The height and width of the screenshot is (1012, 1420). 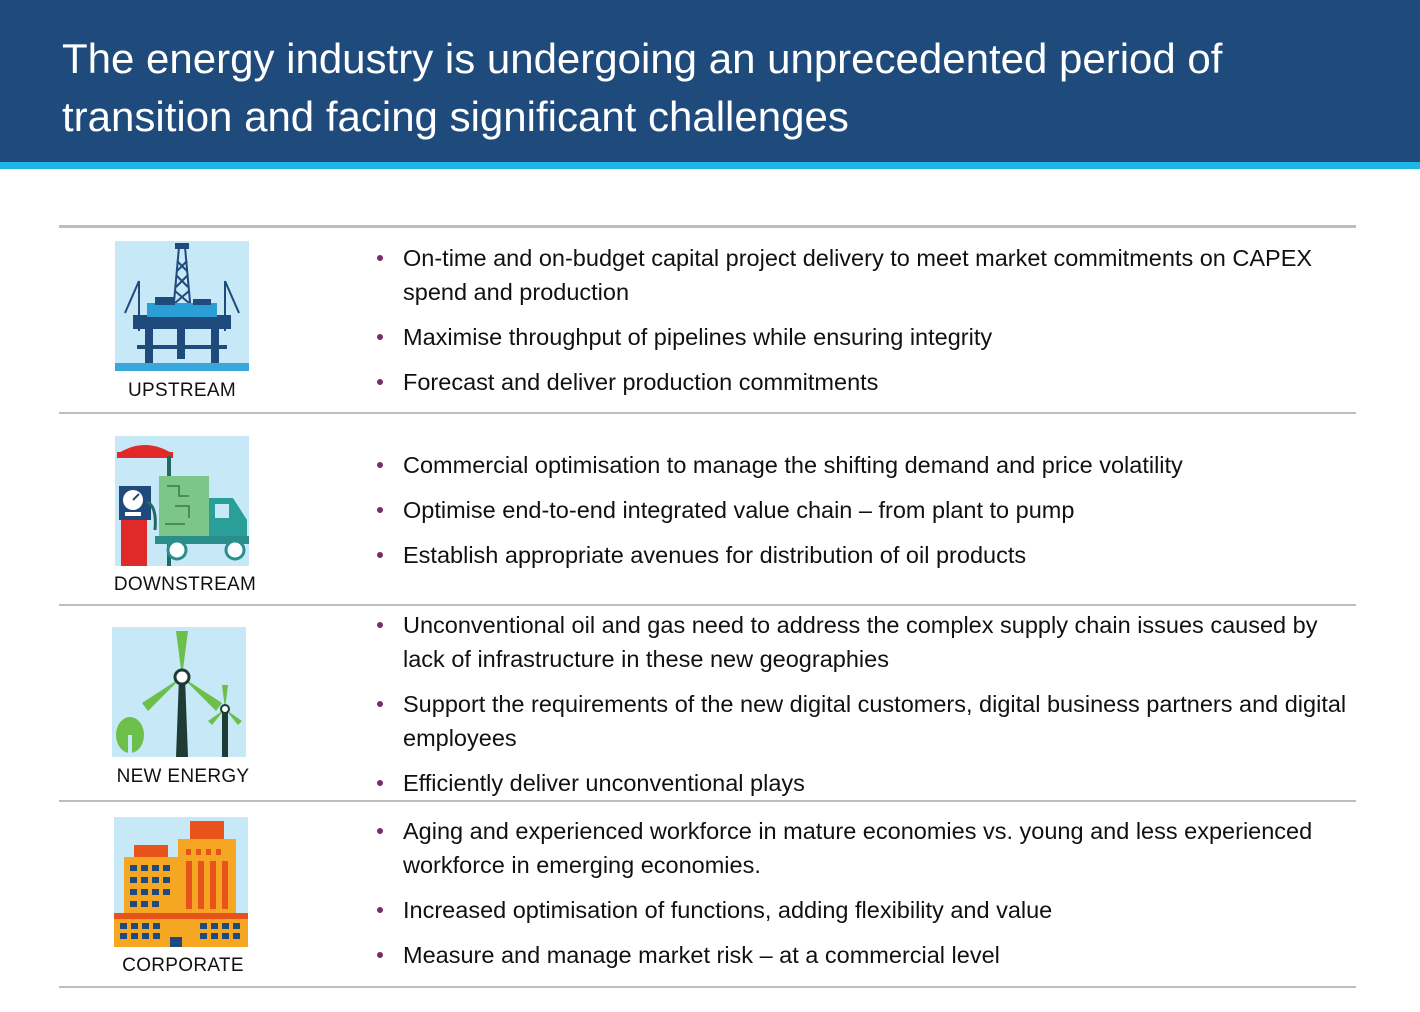 What do you see at coordinates (182, 306) in the screenshot?
I see `offshore-rig-icon` at bounding box center [182, 306].